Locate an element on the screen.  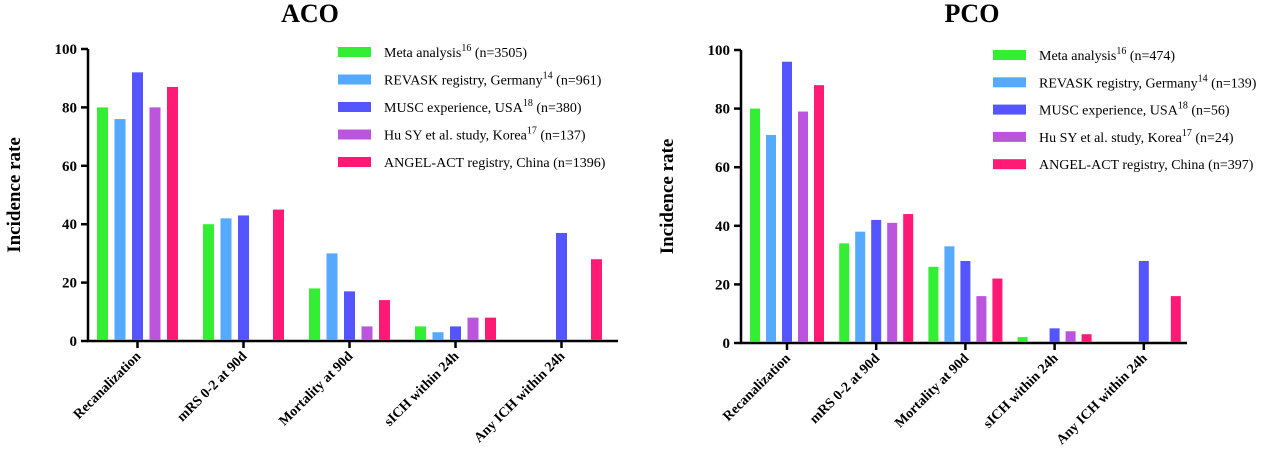
legend-label: Meta analysis16 (n=3505) is located at coordinates (455, 52).